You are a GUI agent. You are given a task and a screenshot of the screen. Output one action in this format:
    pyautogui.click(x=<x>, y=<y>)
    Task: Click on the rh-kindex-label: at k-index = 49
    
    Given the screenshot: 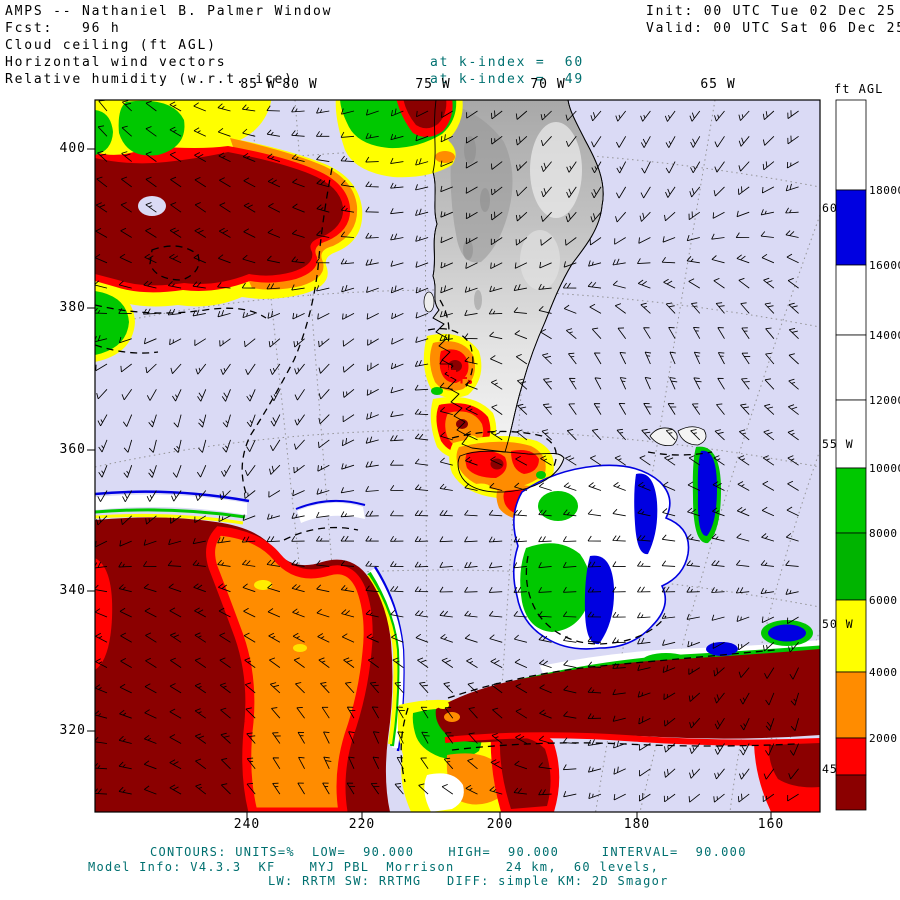 What is the action you would take?
    pyautogui.click(x=507, y=79)
    